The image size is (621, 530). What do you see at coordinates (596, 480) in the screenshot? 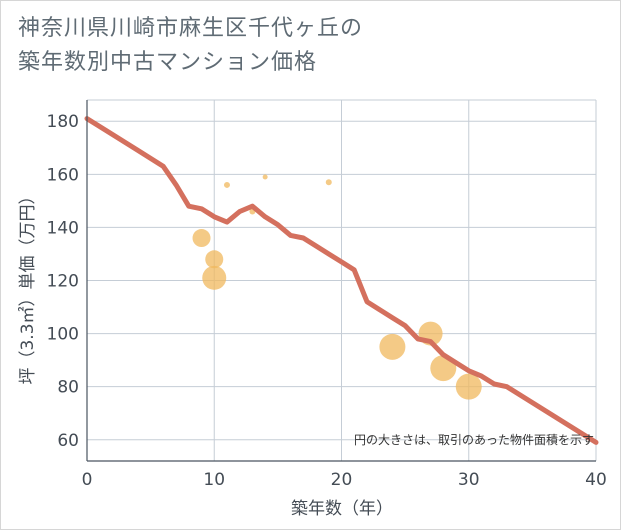
I see `x-tick-label: 40` at bounding box center [596, 480].